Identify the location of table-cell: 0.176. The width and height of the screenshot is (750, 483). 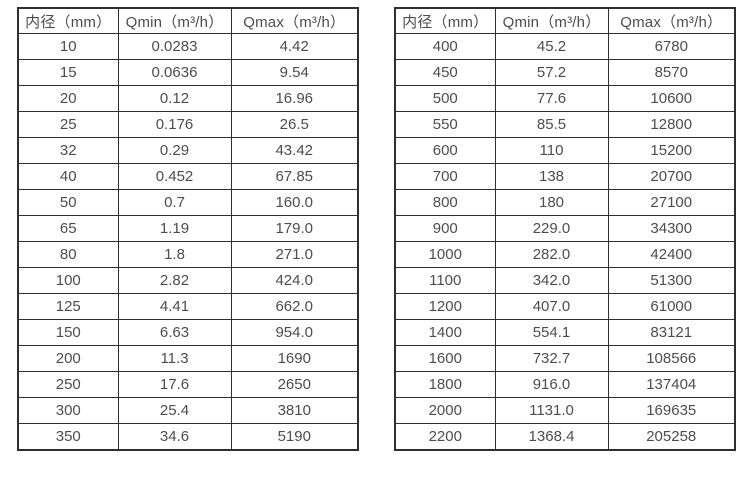
(174, 124).